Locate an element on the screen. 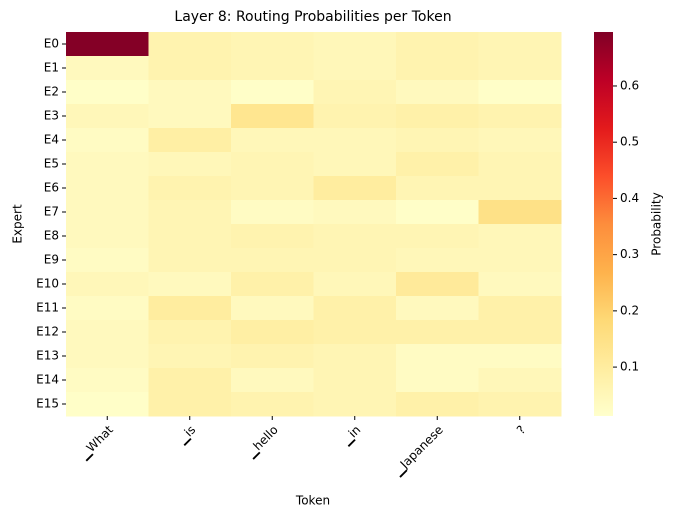  y-tick-label: E12 is located at coordinates (47, 332).